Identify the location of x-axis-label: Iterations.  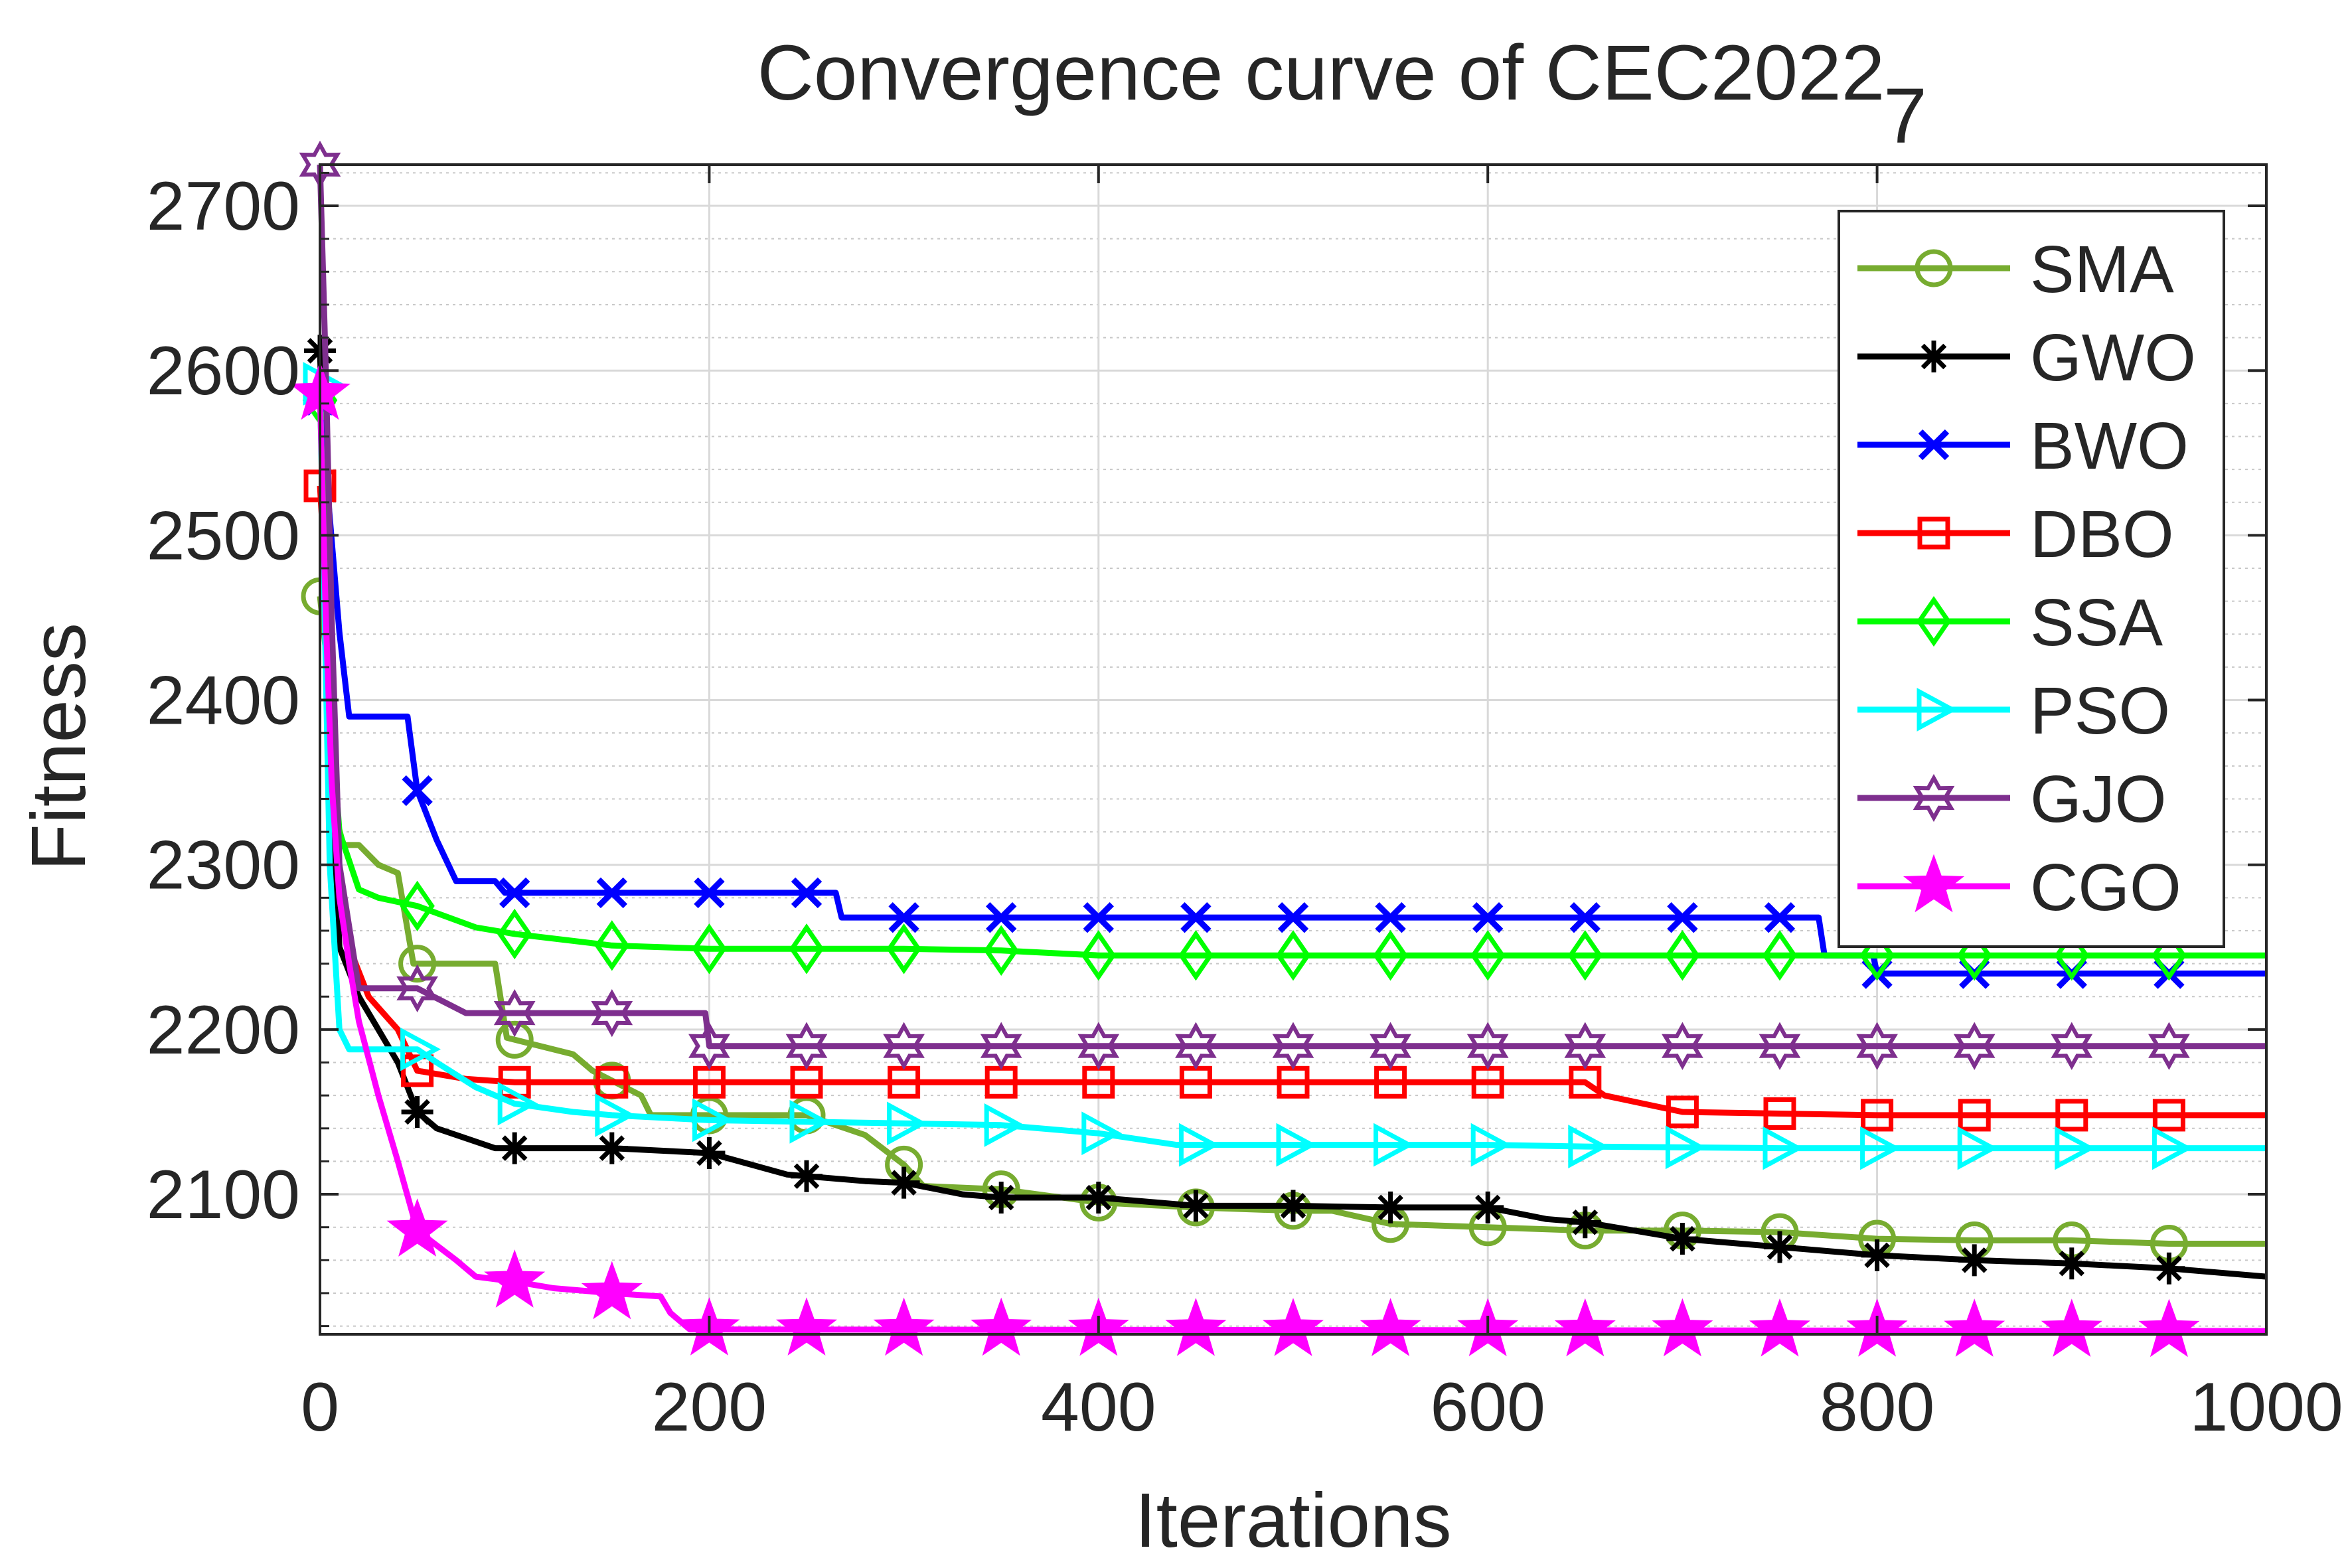
(1293, 1520).